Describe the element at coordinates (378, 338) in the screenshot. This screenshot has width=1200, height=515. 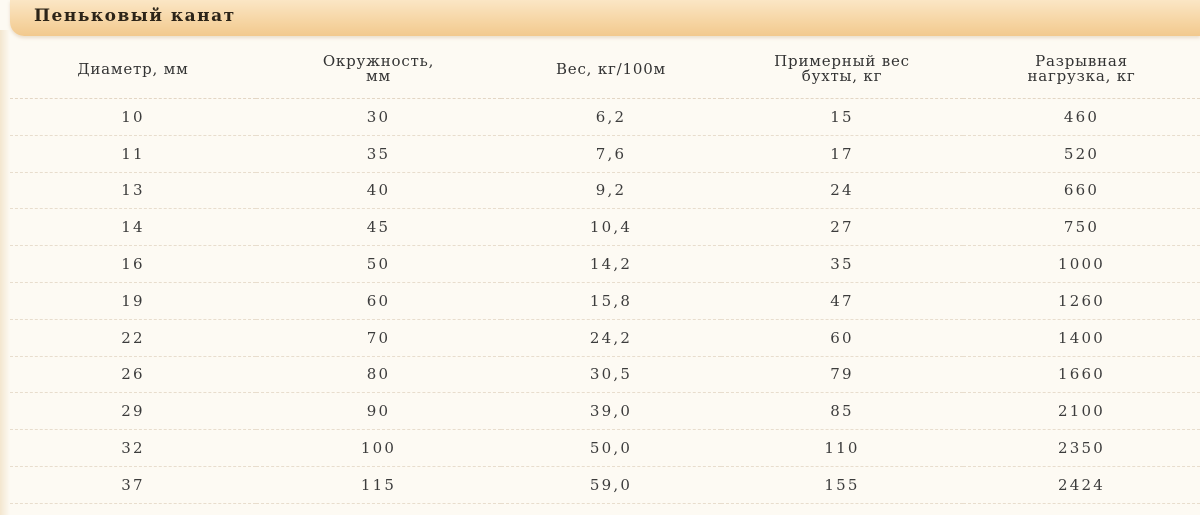
I see `circumference-cell: 70` at that location.